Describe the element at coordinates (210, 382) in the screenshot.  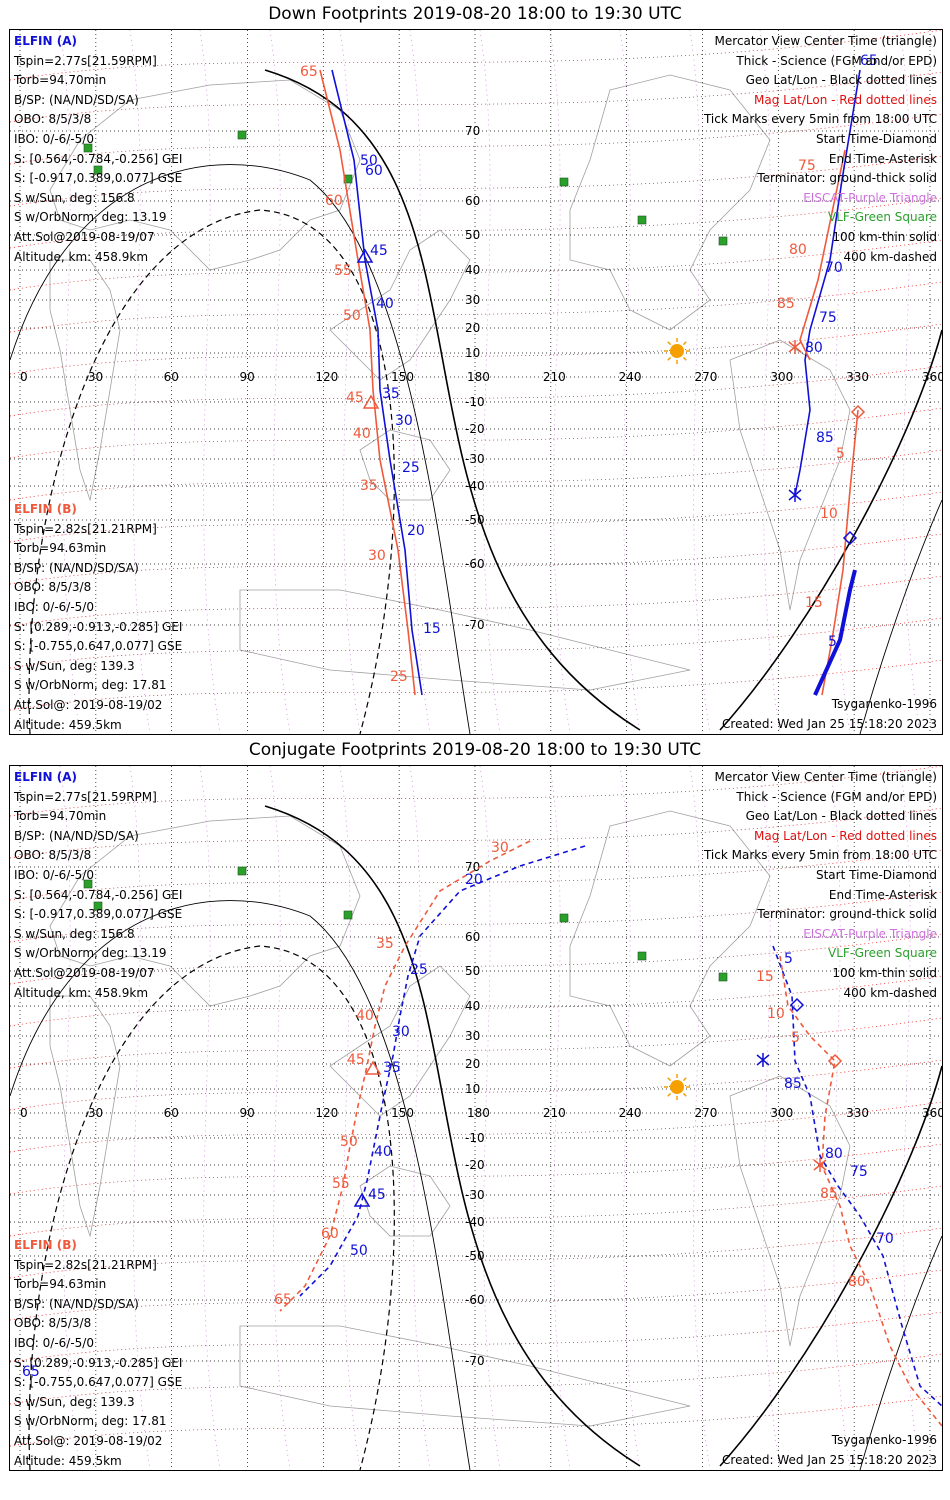
I see `mag-lon-gridline` at that location.